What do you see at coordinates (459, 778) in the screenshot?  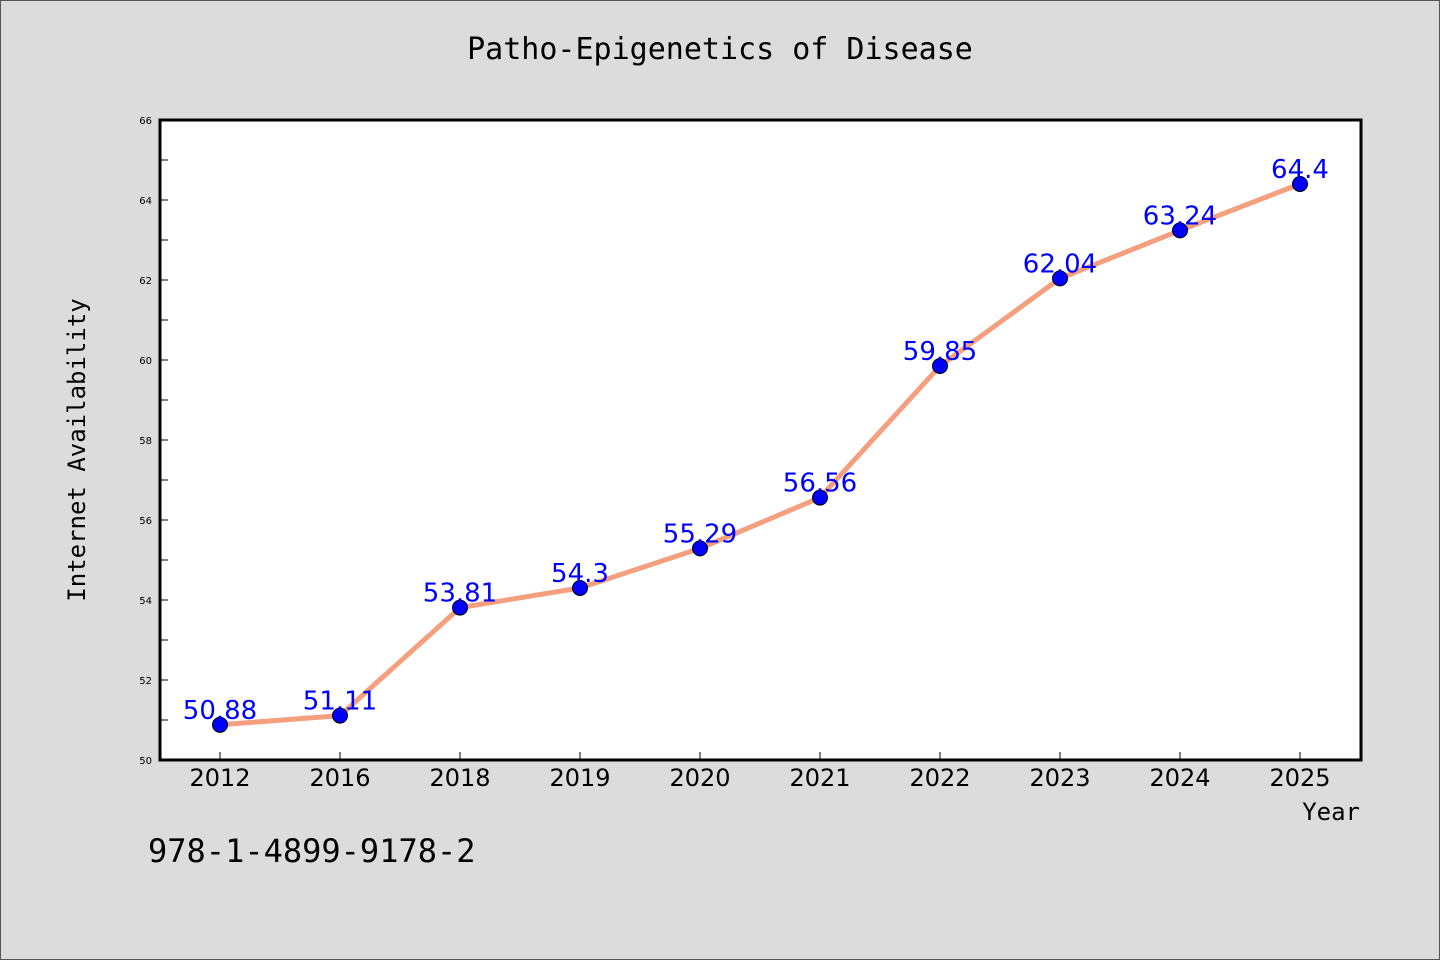 I see `x-tick-label: 2018` at bounding box center [459, 778].